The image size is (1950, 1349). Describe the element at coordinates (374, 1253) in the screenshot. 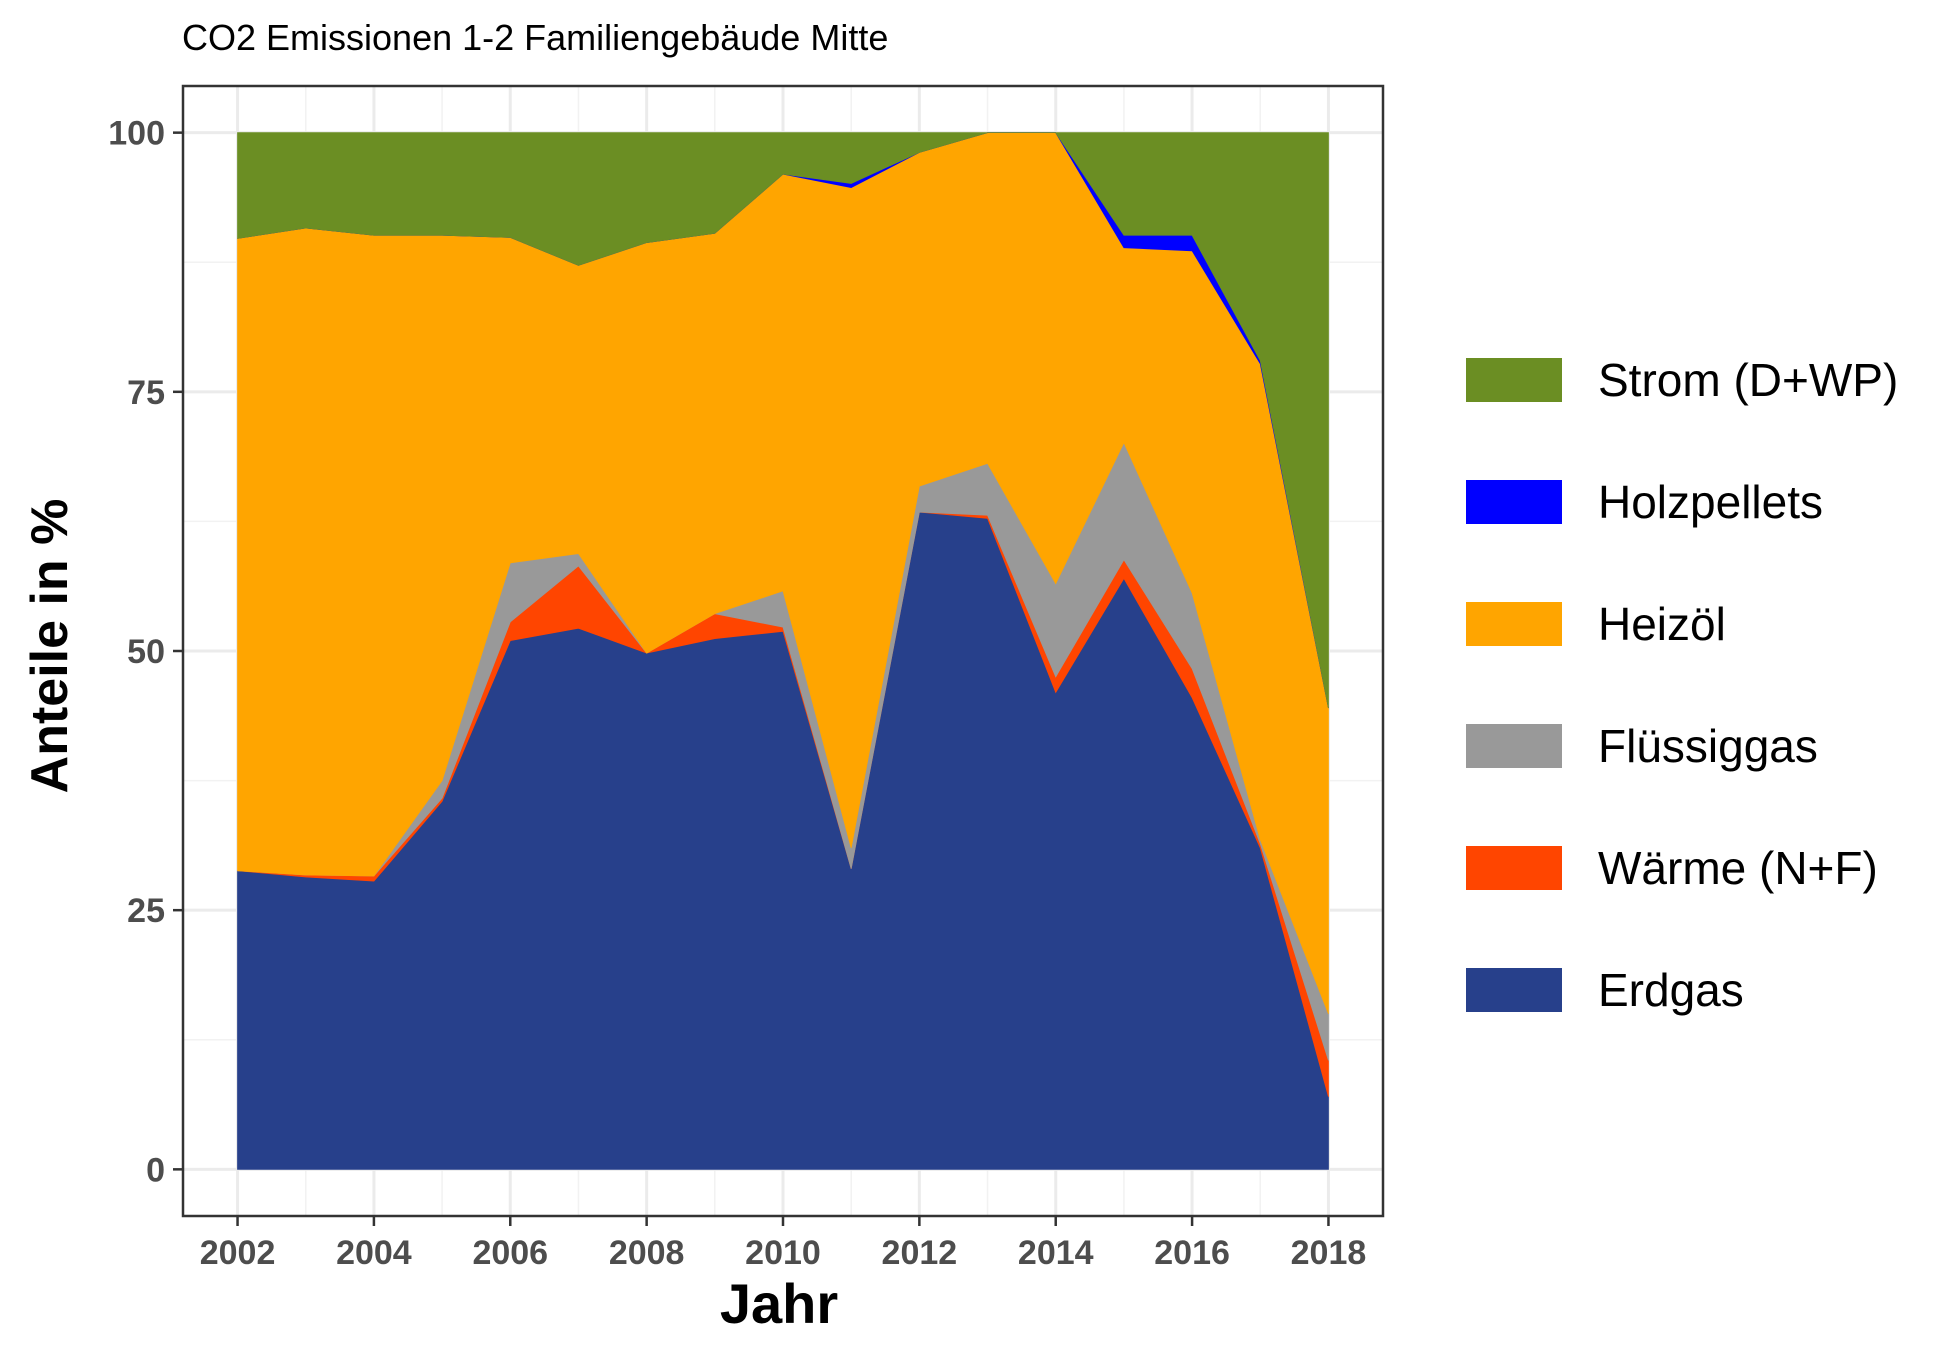

I see `x-tick-label: 2004` at that location.